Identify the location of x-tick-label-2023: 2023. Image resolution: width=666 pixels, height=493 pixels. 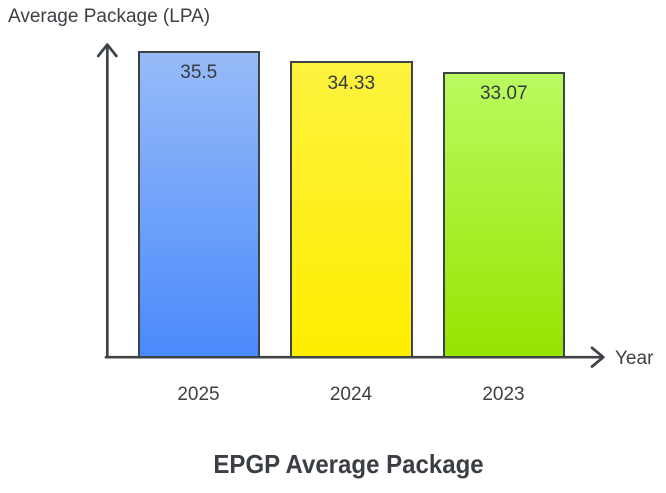
(503, 394).